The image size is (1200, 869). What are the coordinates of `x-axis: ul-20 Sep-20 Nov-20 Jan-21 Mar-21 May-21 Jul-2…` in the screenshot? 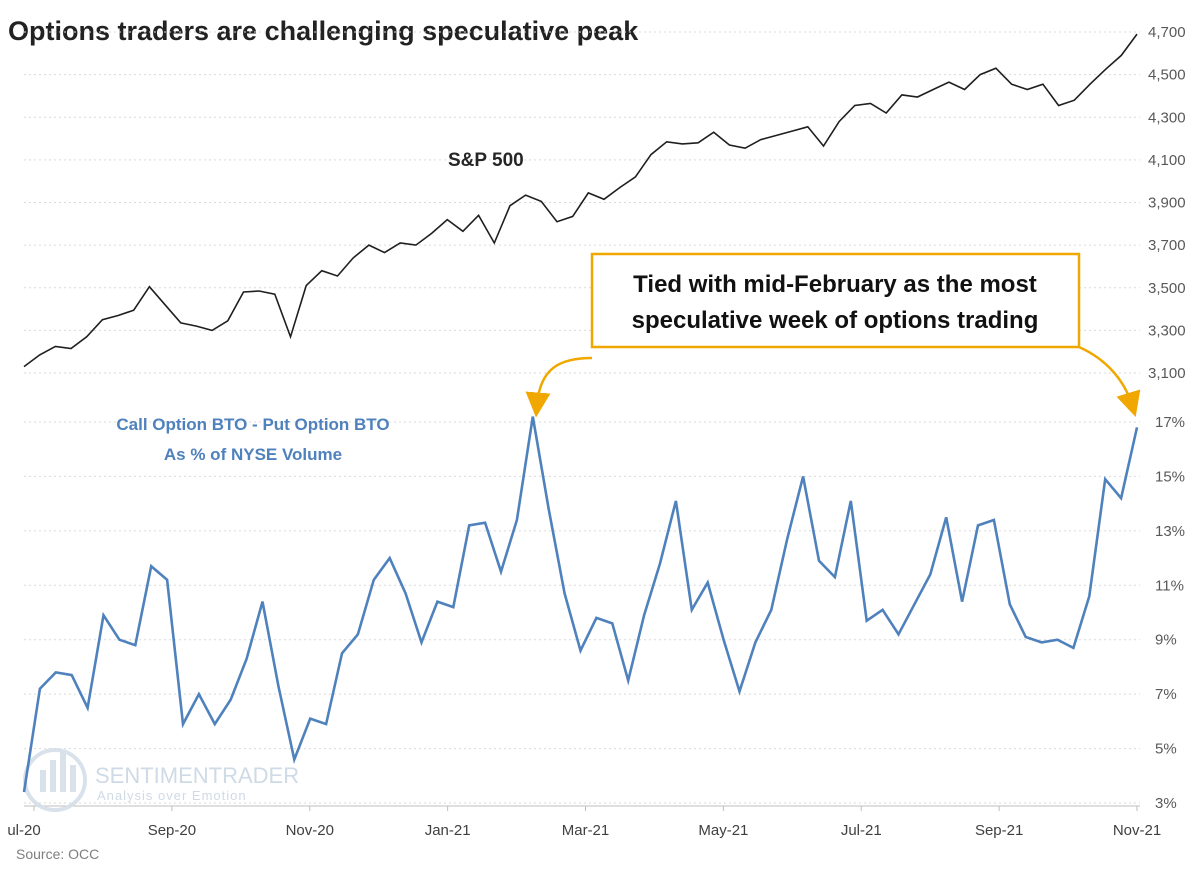 It's located at (584, 822).